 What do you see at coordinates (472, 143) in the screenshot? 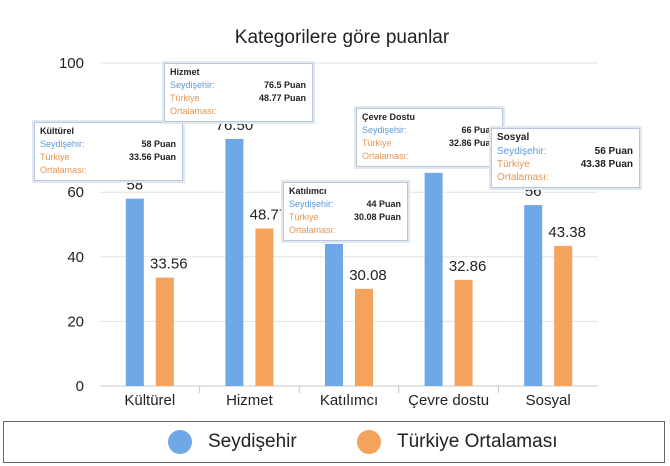
I see `tooltip-value: 32.86 Puan` at bounding box center [472, 143].